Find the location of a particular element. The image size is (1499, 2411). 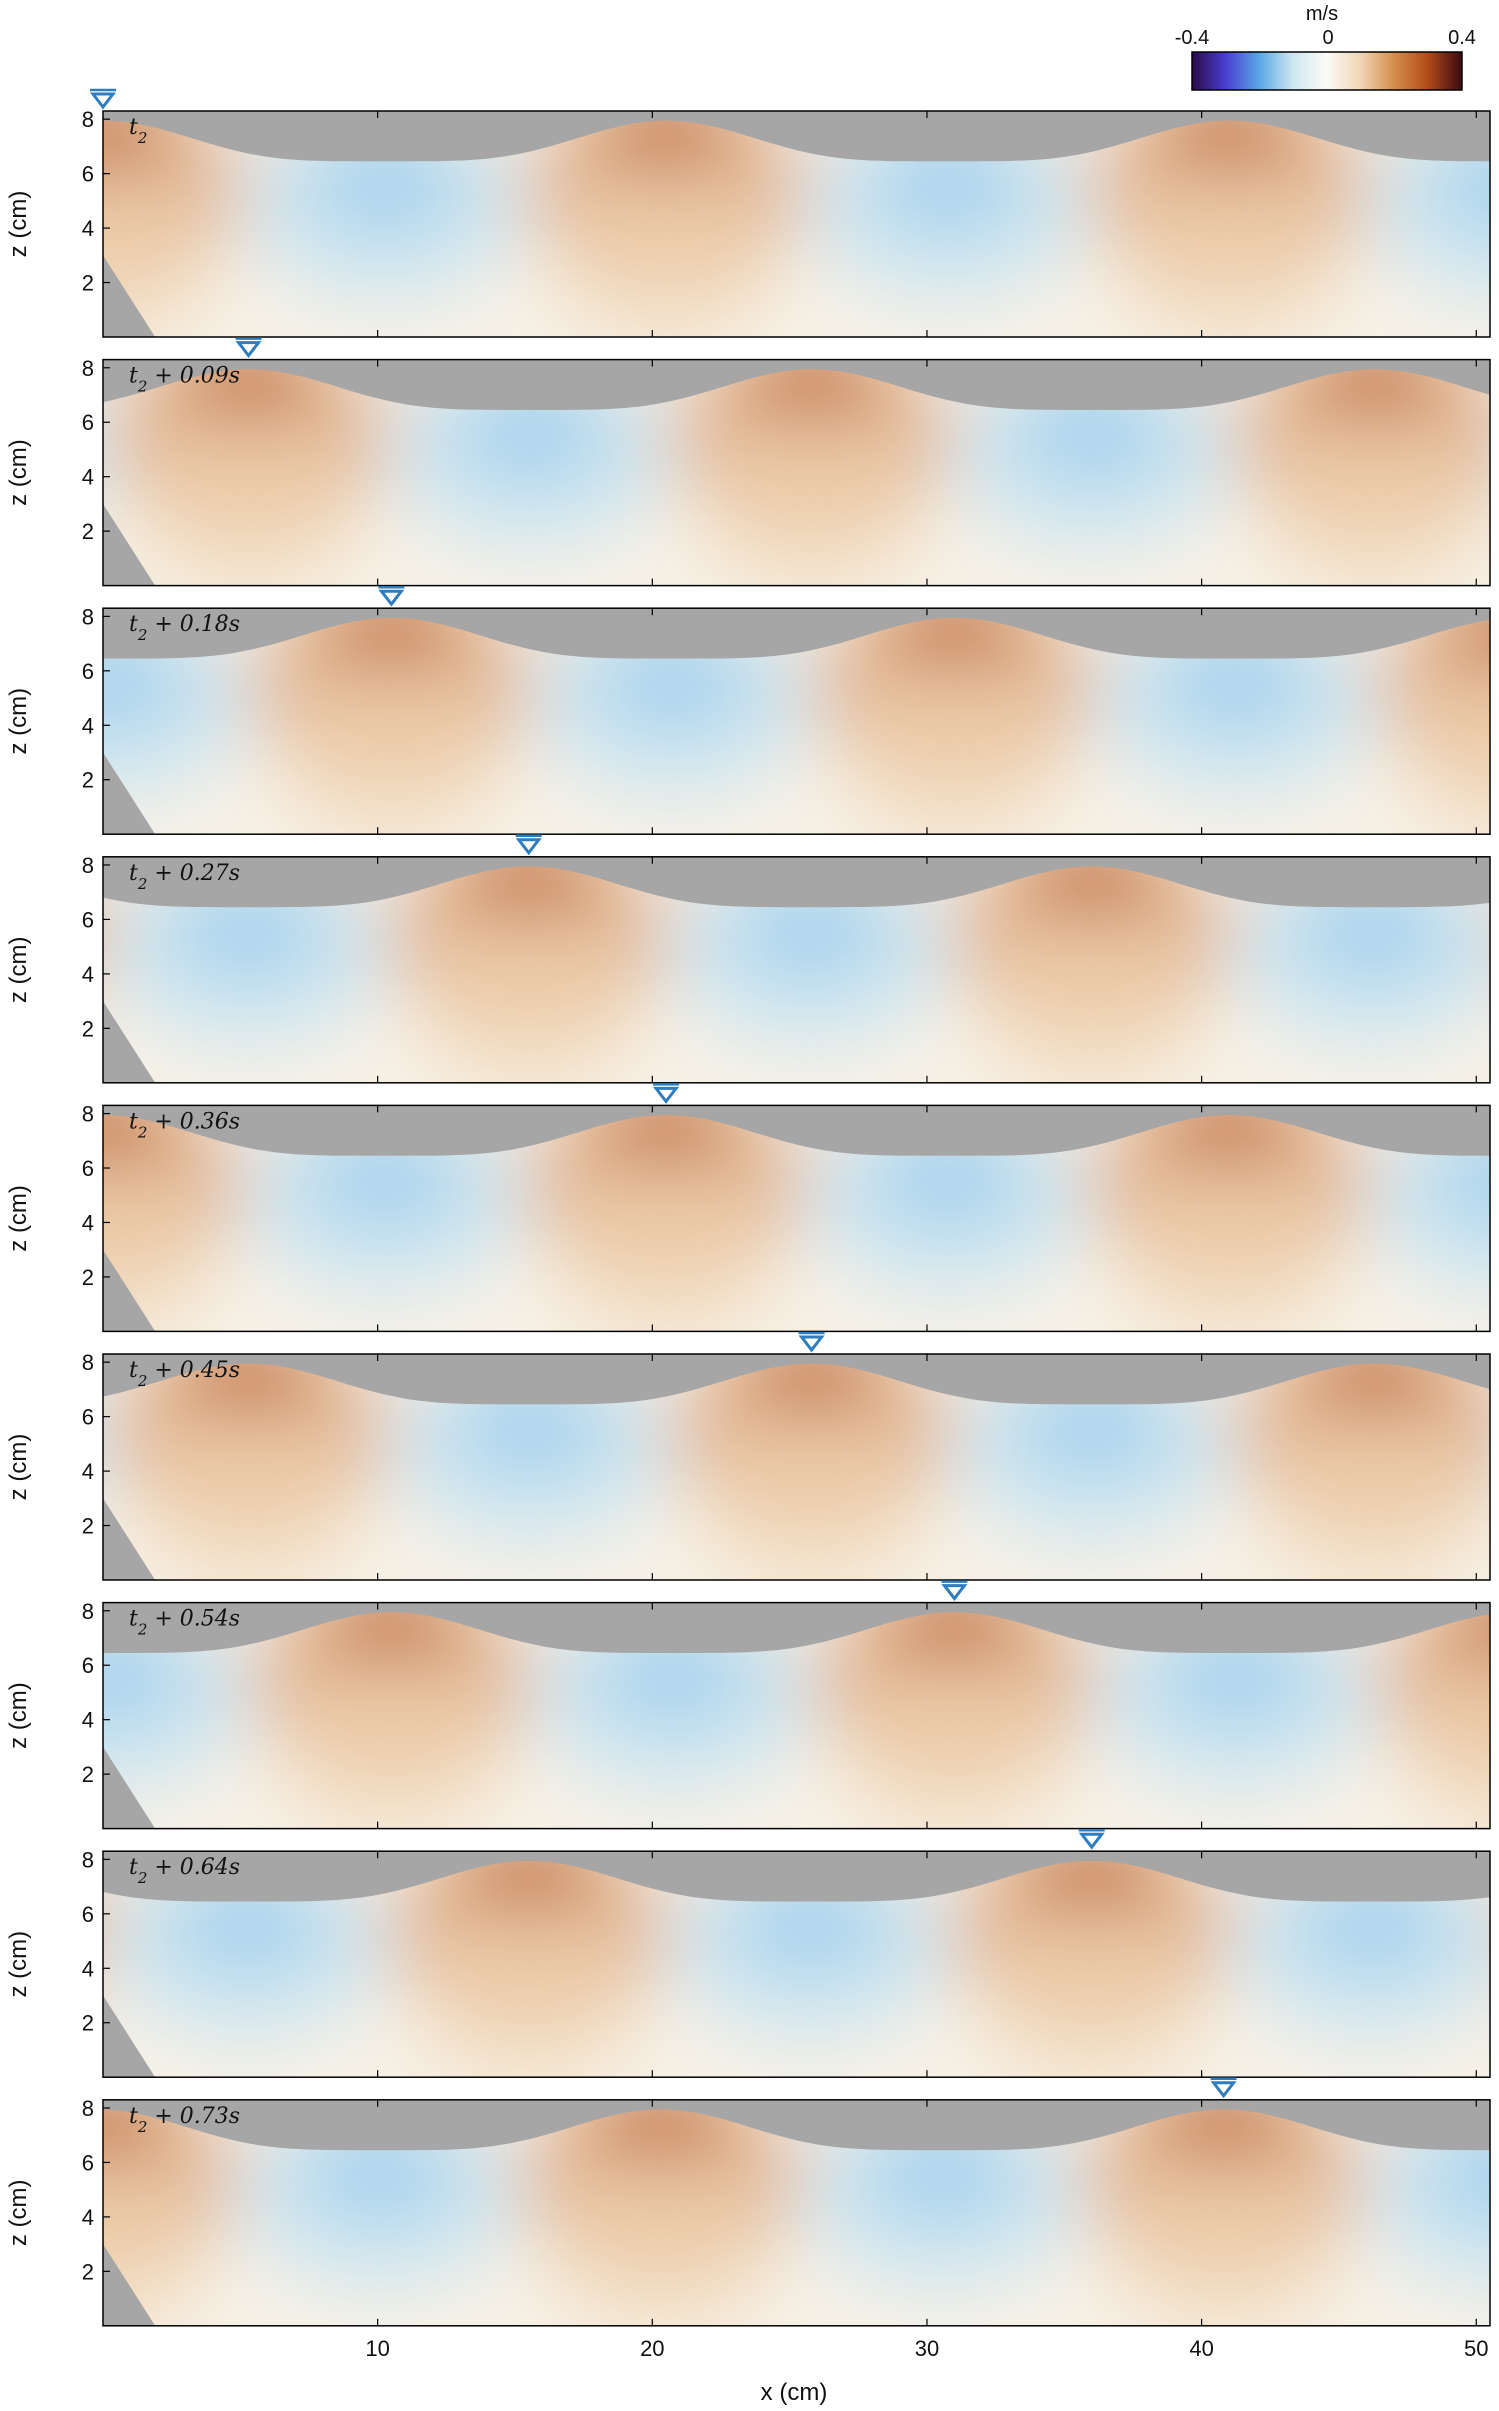

panel-2: 2 4 6 8 z (cm) t2 + 0.09s is located at coordinates (748, 462).